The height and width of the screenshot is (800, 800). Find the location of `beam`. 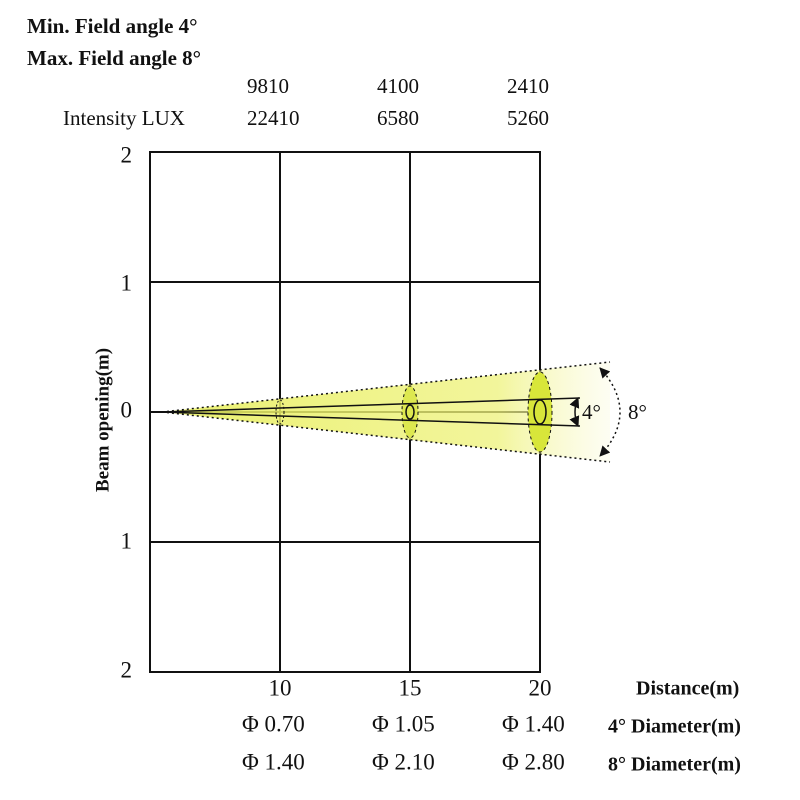

beam is located at coordinates (391, 412).